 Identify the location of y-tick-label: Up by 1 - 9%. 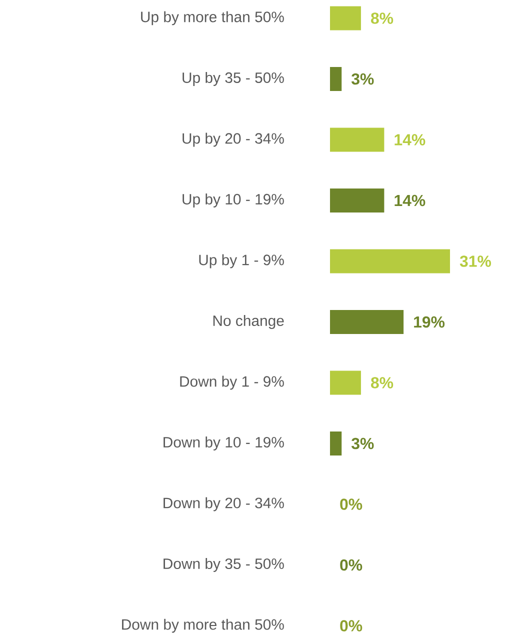
(241, 261).